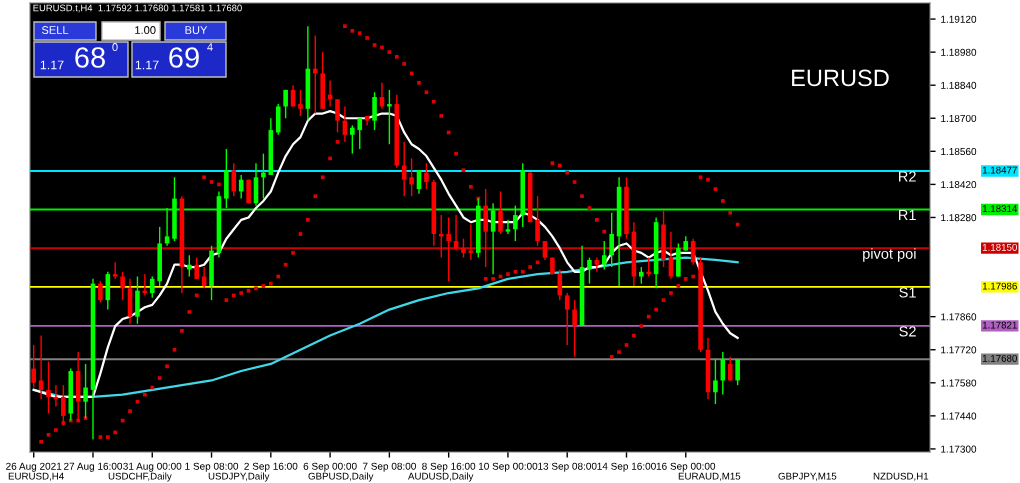 The height and width of the screenshot is (483, 1020). What do you see at coordinates (137, 8) in the screenshot?
I see `chart-title: EURUSD.t,H4 1.17592 1.17680 1.17581 1.17680` at bounding box center [137, 8].